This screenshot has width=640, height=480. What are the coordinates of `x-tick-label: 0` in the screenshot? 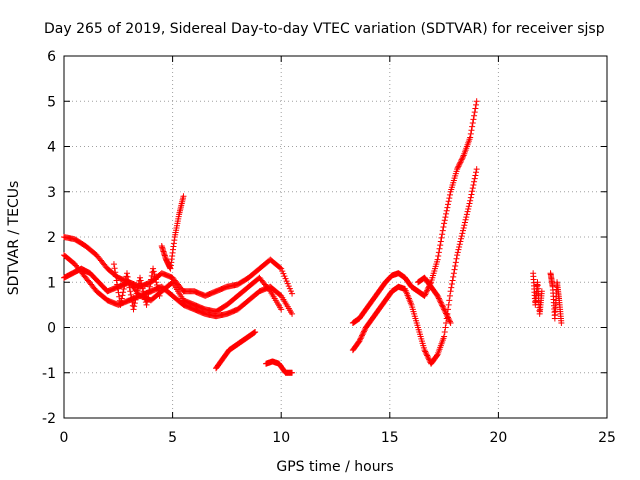 It's located at (64, 438).